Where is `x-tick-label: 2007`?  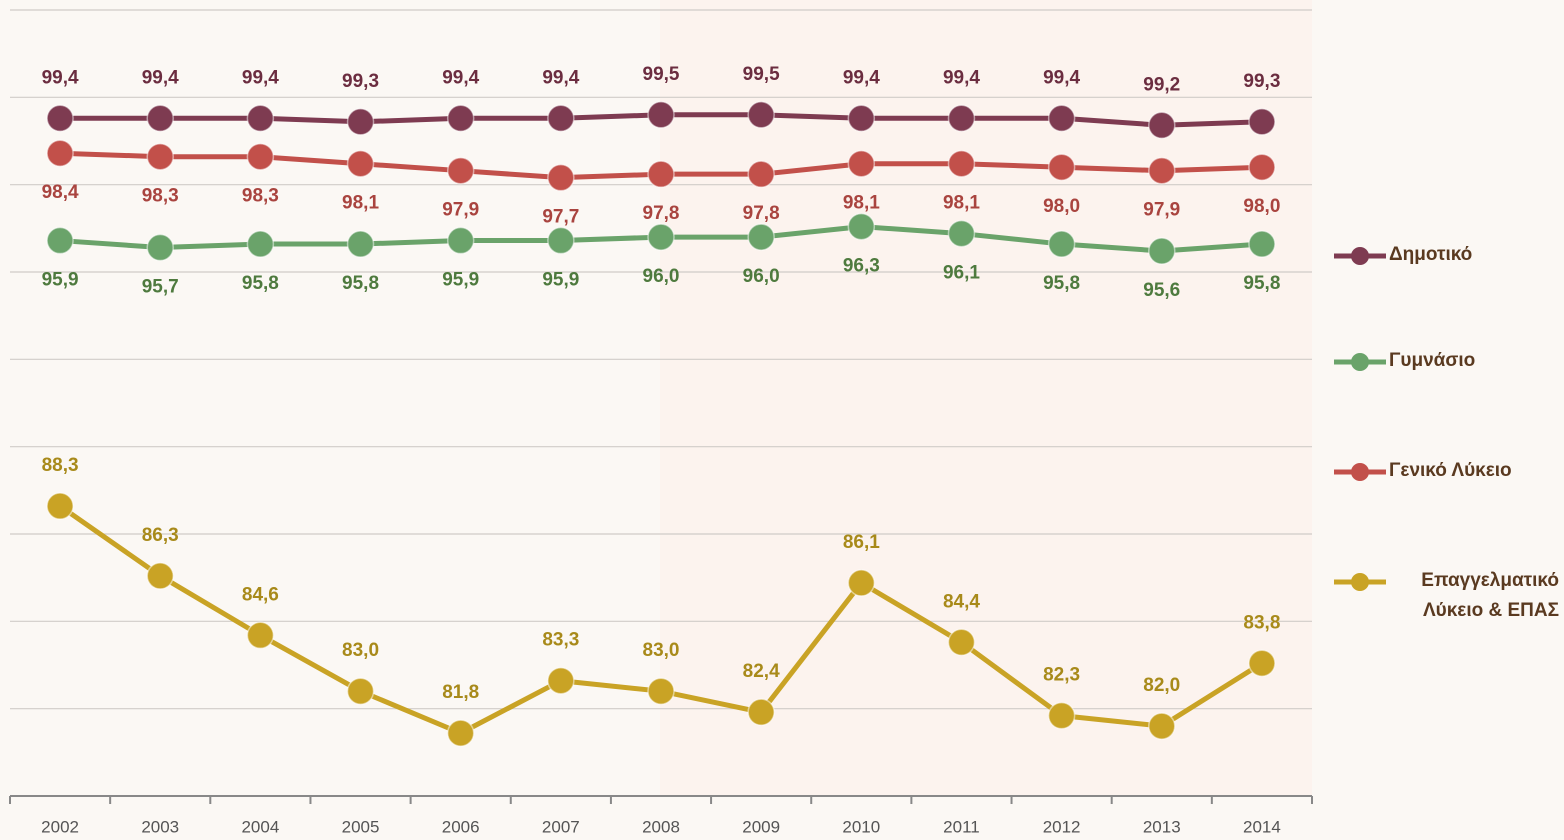
x-tick-label: 2007 is located at coordinates (561, 826).